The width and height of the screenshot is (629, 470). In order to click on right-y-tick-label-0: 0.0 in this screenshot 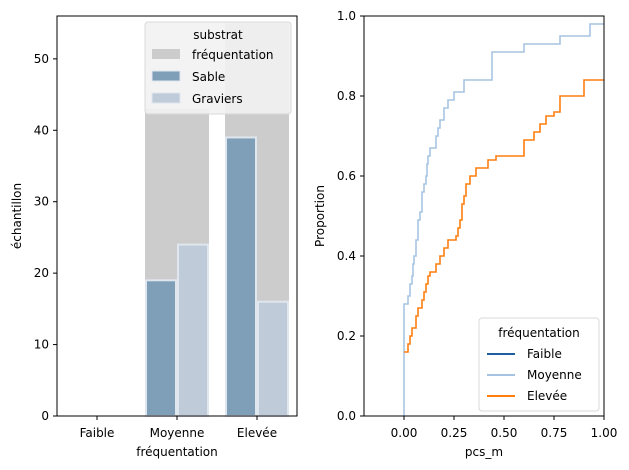, I will do `click(346, 416)`.